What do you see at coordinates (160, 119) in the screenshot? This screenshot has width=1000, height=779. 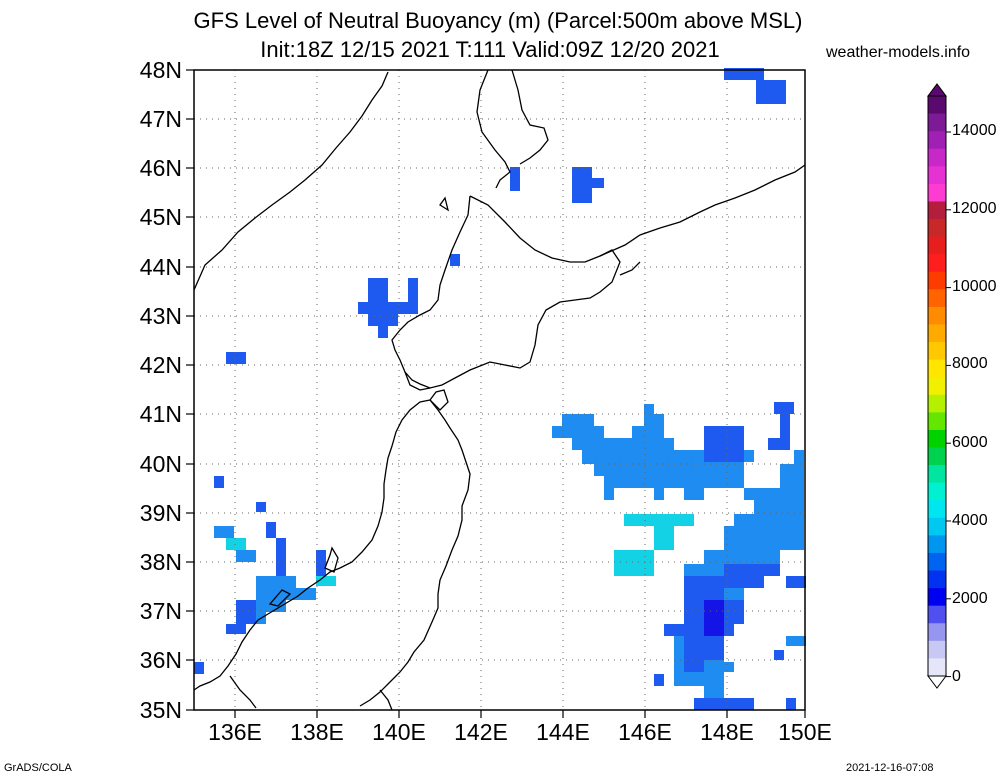 I see `lat-label: 47N` at bounding box center [160, 119].